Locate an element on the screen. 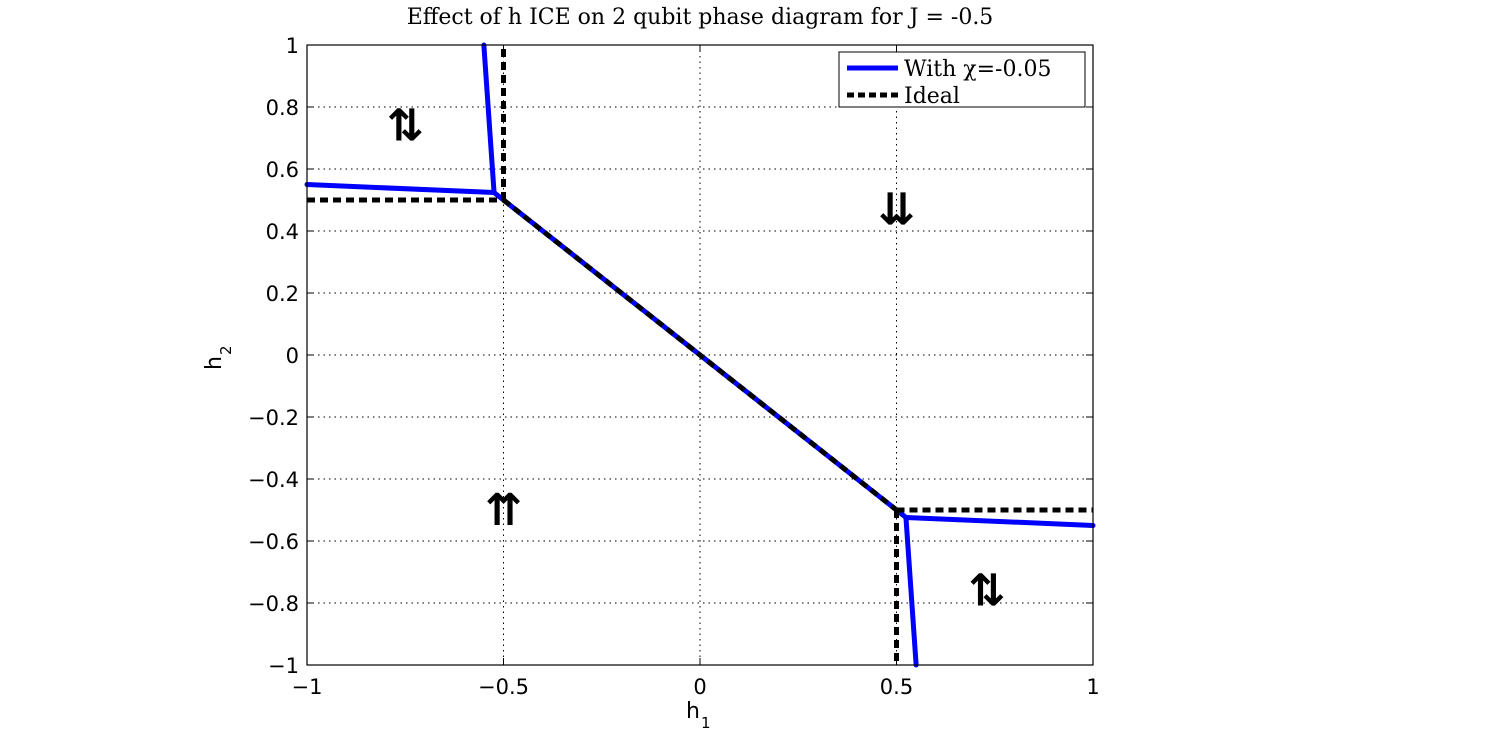 The width and height of the screenshot is (1504, 736). y-tick-label: −0.4 is located at coordinates (273, 480).